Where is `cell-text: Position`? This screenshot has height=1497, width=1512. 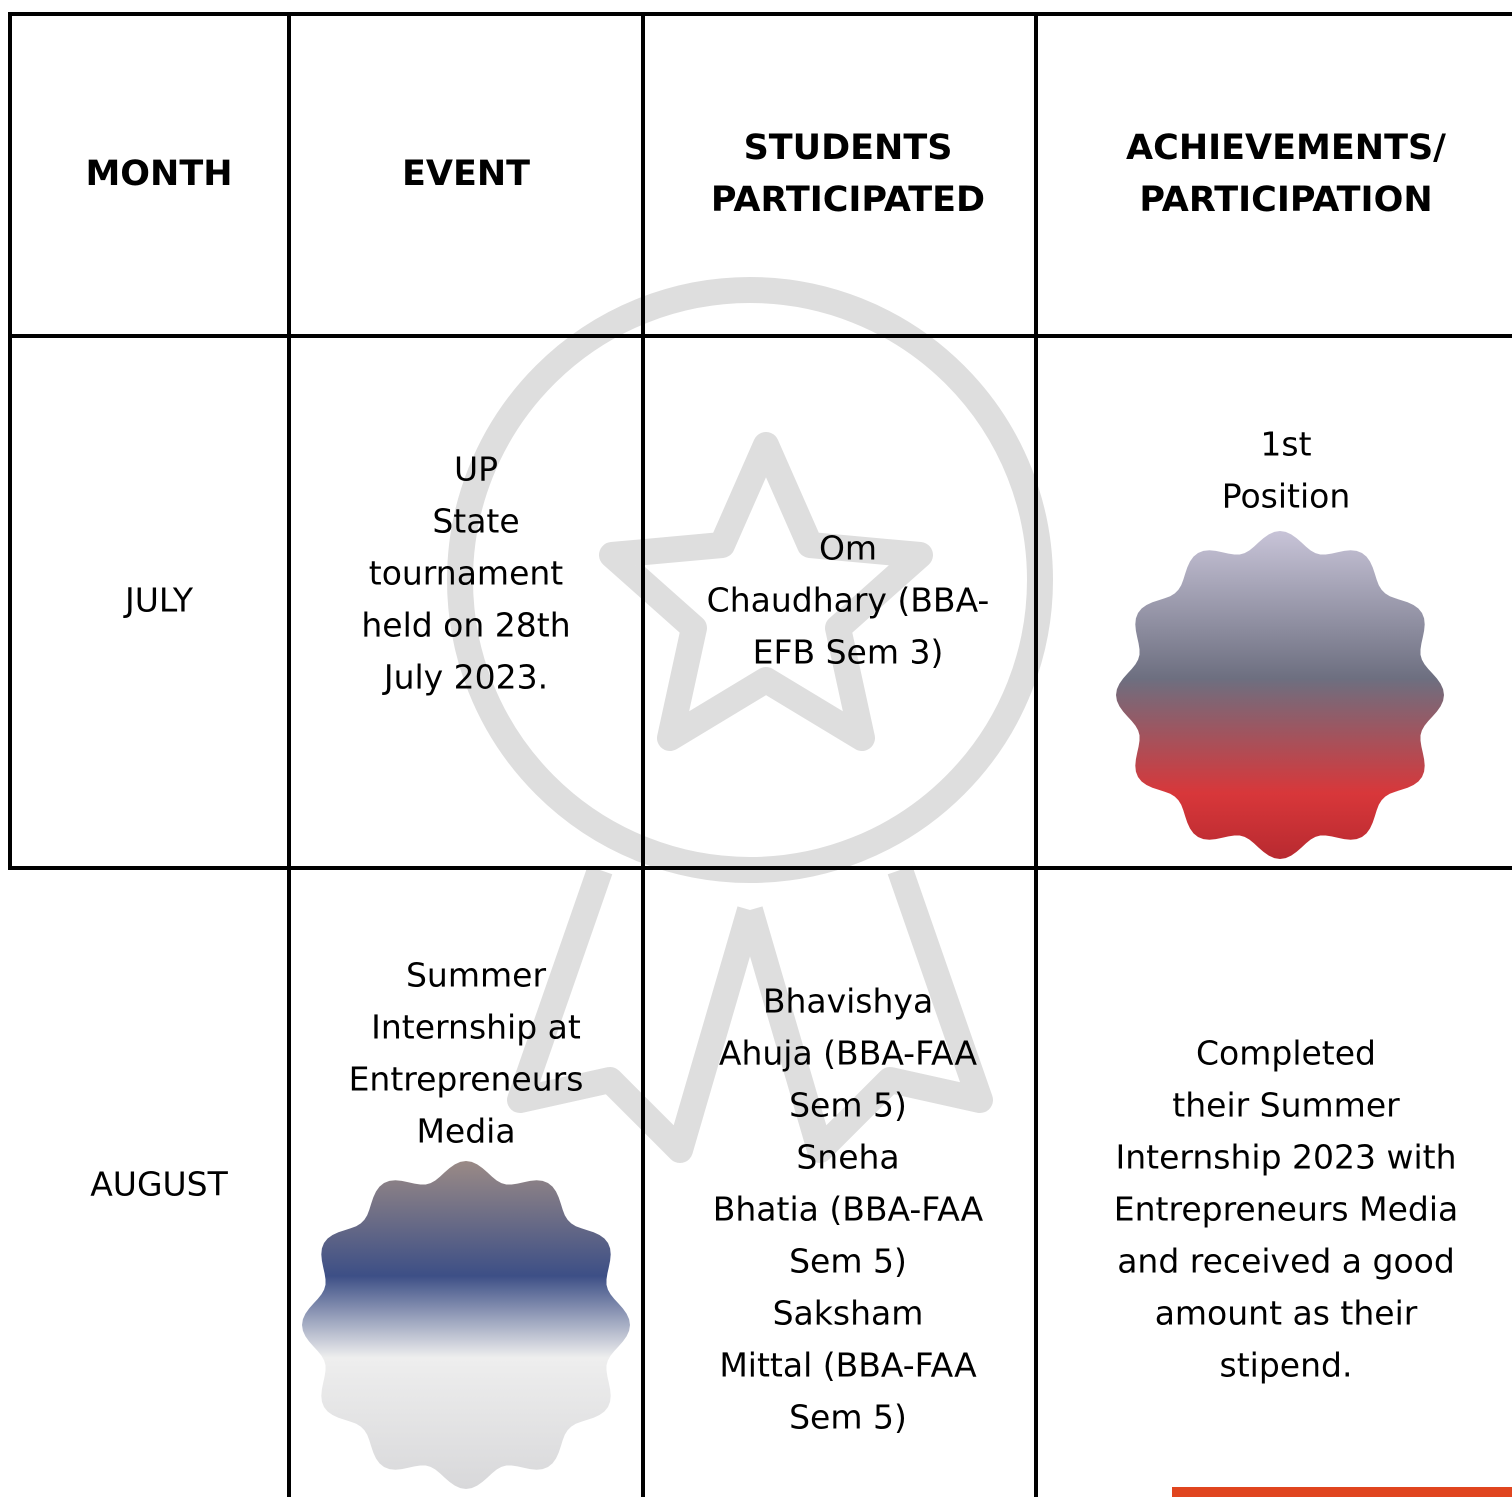 cell-text: Position is located at coordinates (1286, 496).